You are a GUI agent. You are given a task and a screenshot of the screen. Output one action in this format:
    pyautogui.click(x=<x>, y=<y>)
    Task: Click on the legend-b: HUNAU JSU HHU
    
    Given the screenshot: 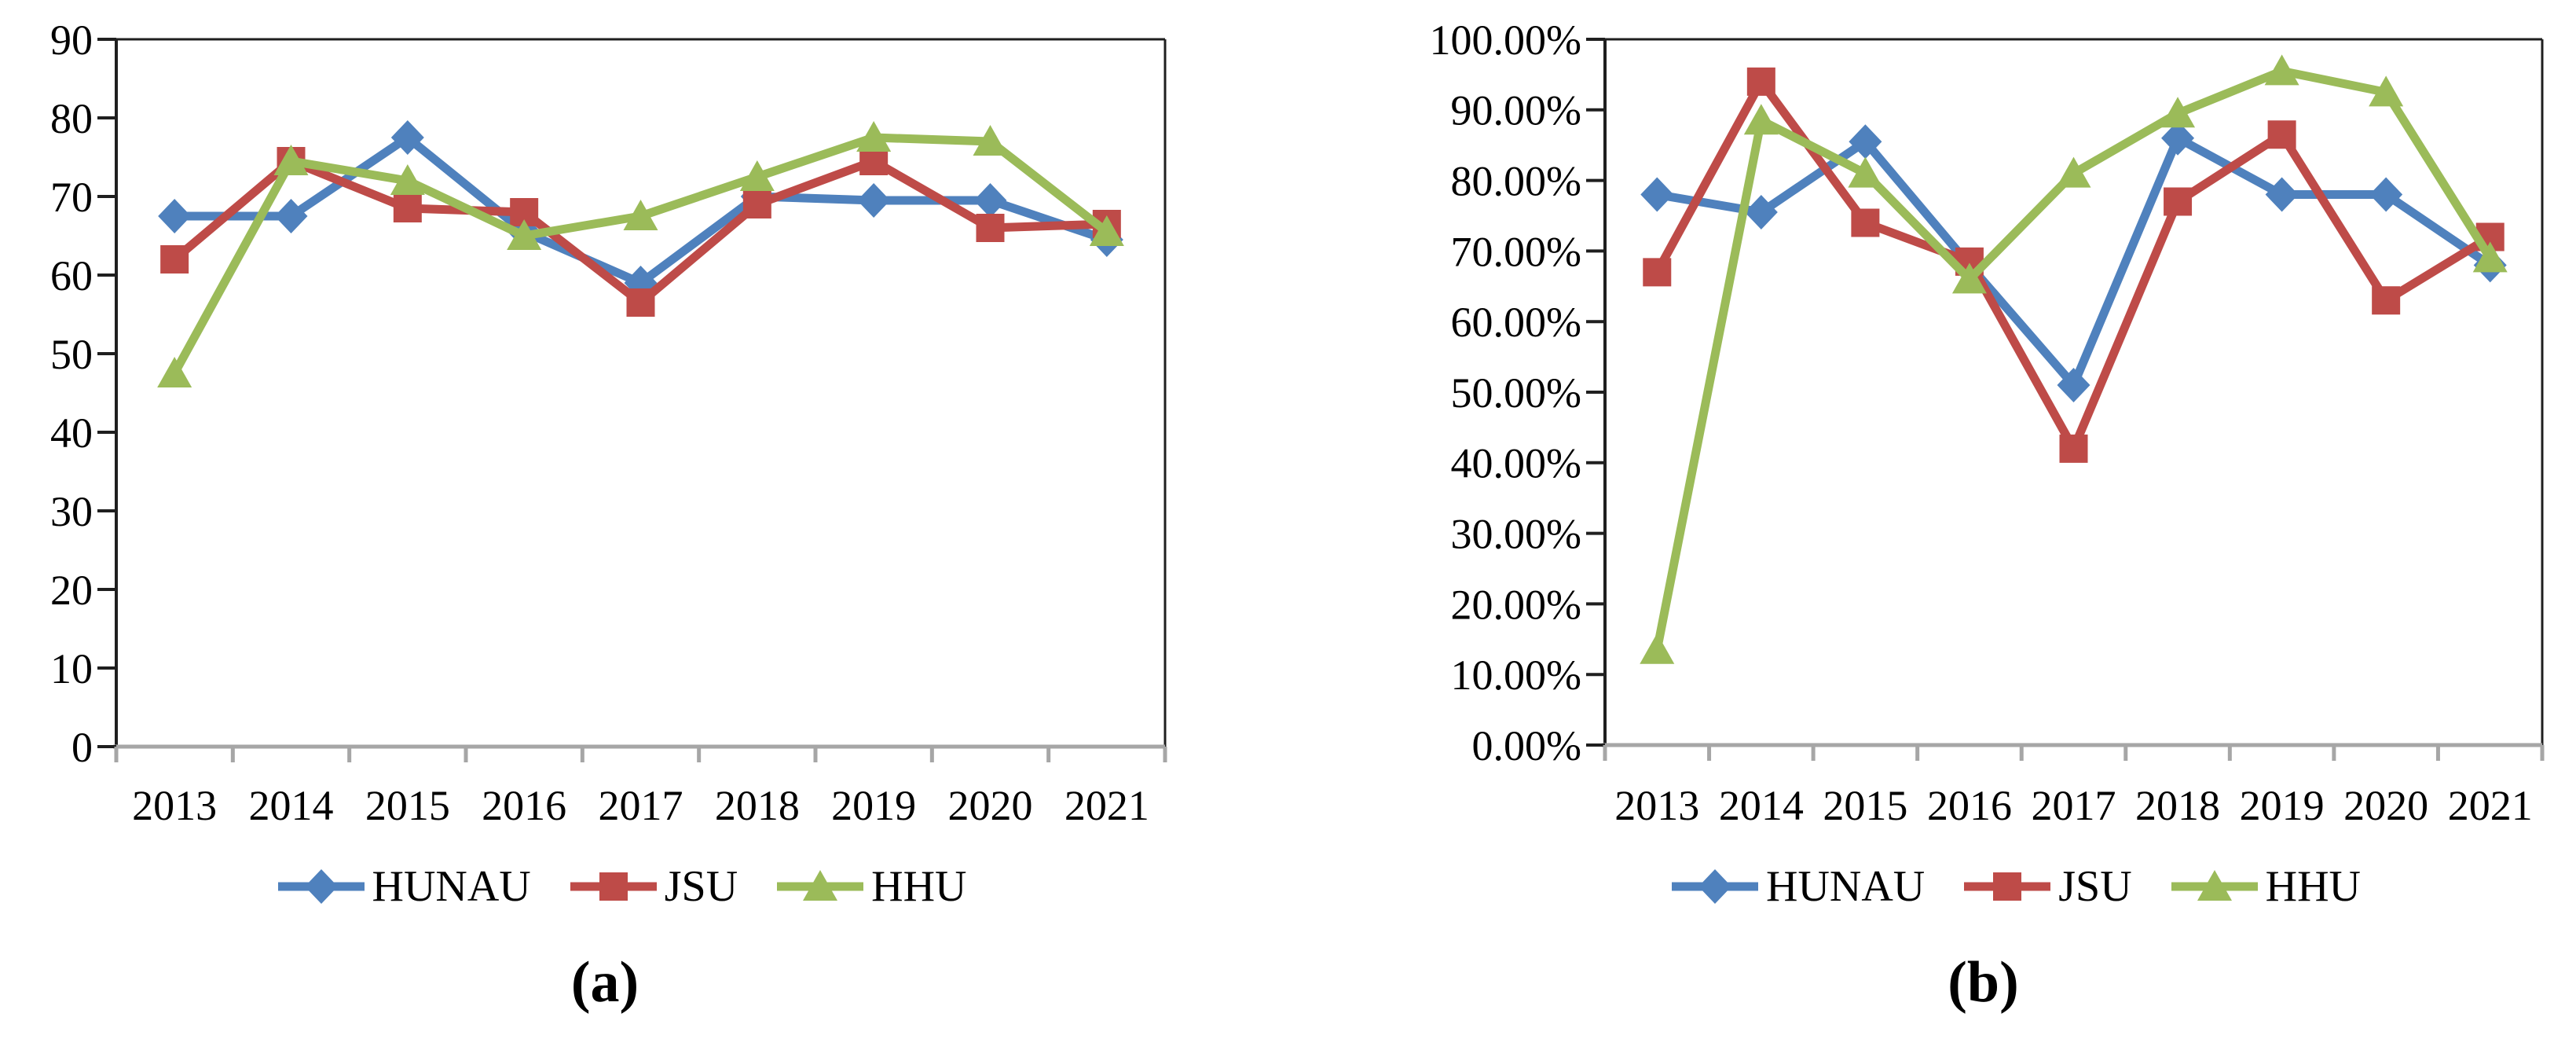 What is the action you would take?
    pyautogui.click(x=1971, y=887)
    